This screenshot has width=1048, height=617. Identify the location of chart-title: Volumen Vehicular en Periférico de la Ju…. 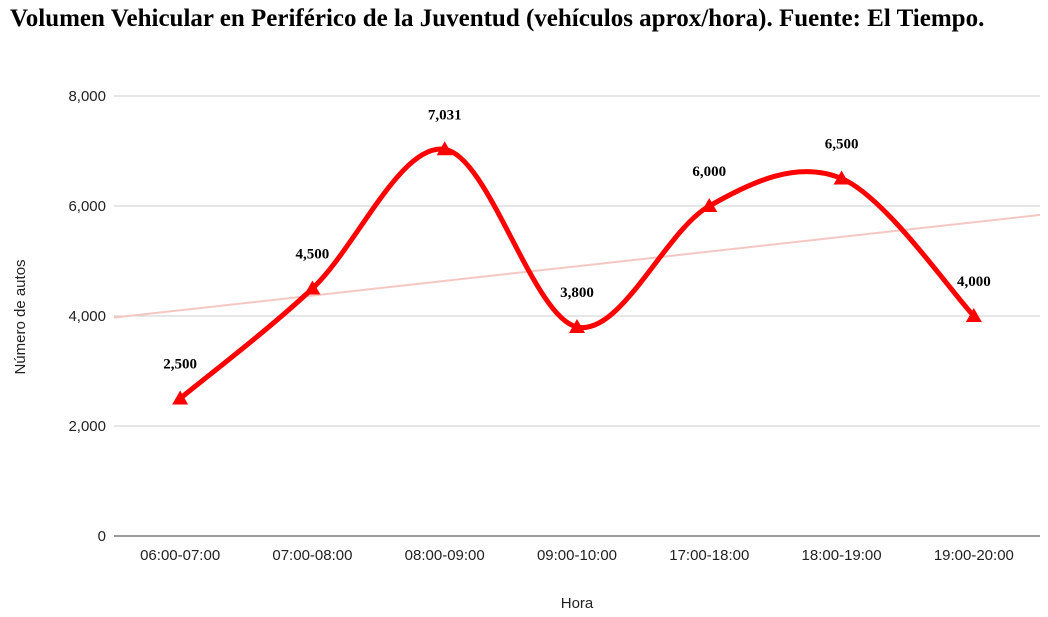
(497, 18).